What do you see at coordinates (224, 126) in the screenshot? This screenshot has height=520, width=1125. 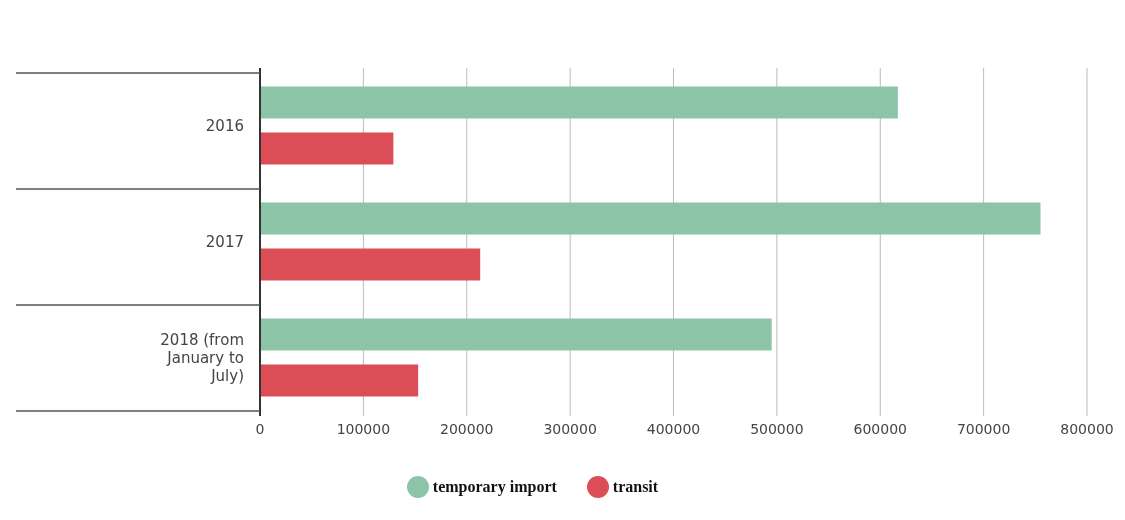 I see `y-tick-label: 2016` at bounding box center [224, 126].